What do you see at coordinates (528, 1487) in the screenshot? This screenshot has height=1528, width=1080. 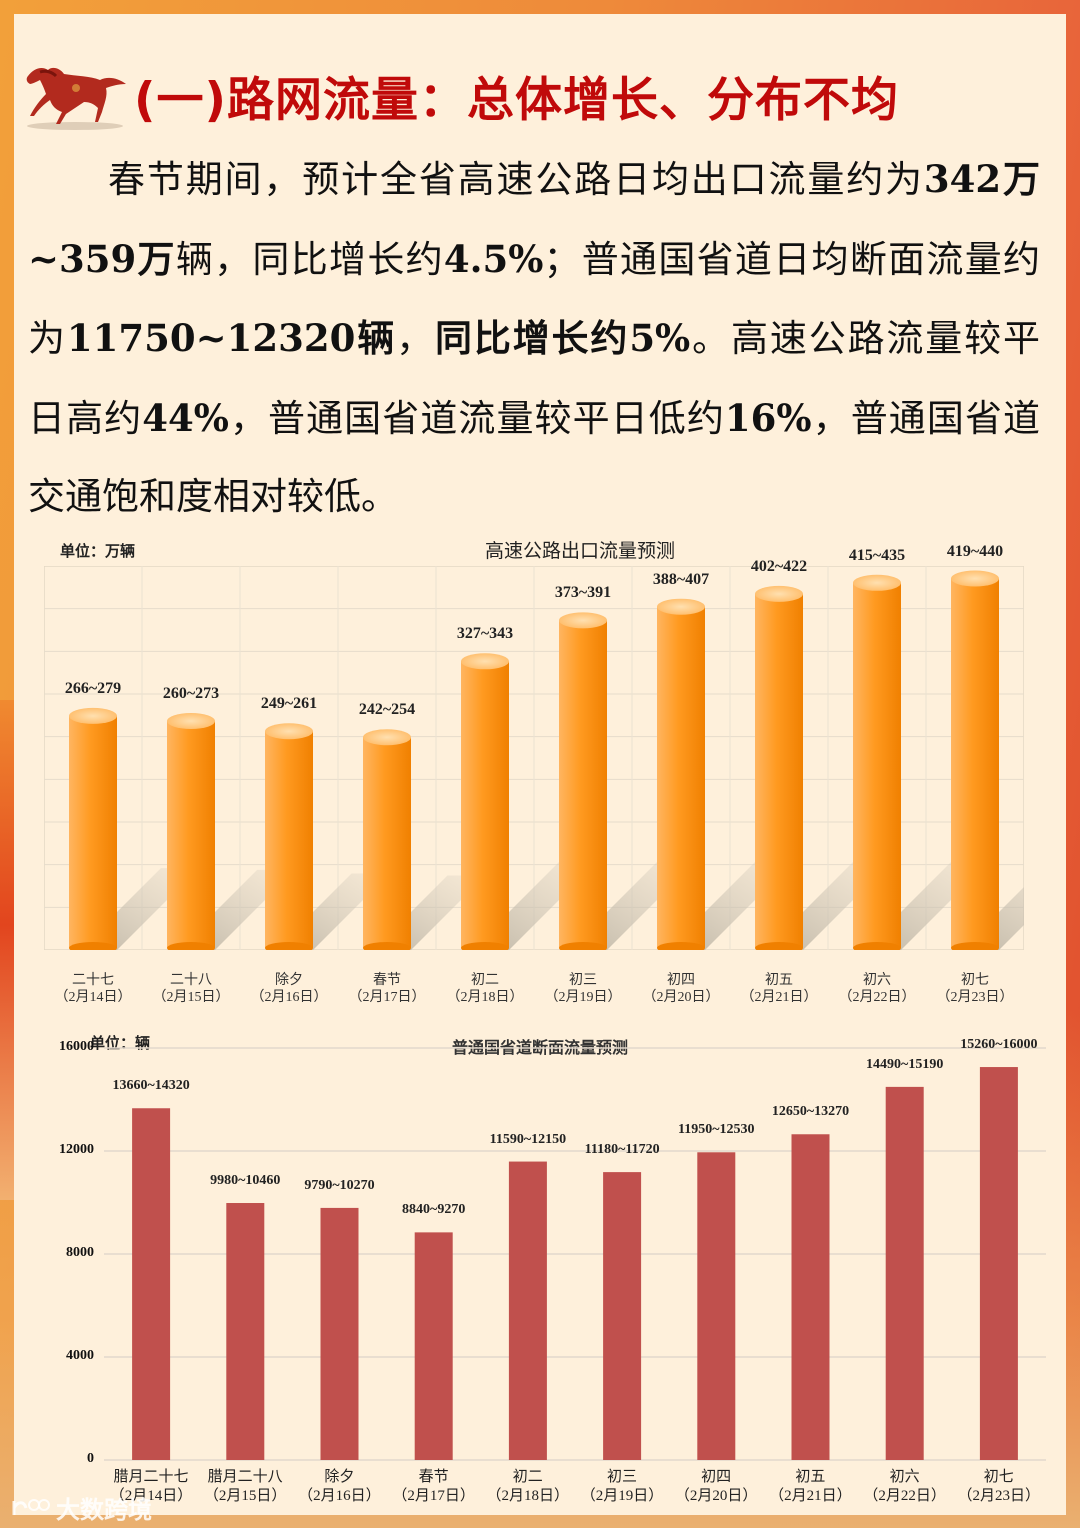 I see `chart2-x-label: 初二 （2月18日）` at bounding box center [528, 1487].